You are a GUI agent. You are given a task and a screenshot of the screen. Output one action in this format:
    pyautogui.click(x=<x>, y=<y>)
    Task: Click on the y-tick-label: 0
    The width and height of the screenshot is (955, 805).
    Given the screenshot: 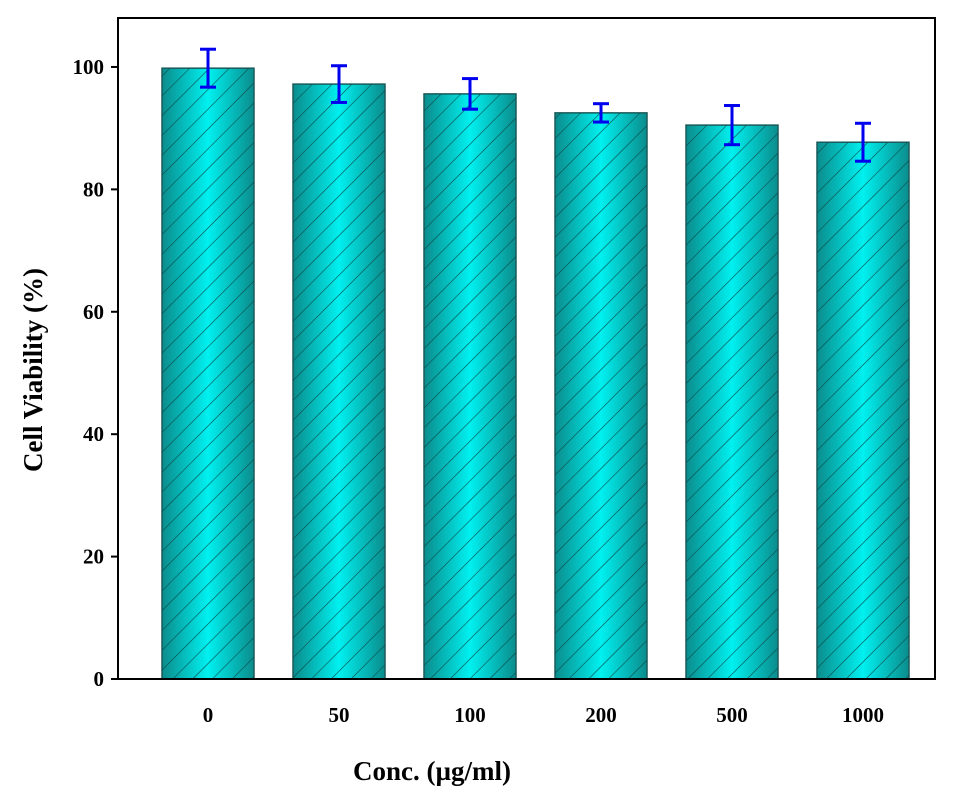 What is the action you would take?
    pyautogui.click(x=99, y=679)
    